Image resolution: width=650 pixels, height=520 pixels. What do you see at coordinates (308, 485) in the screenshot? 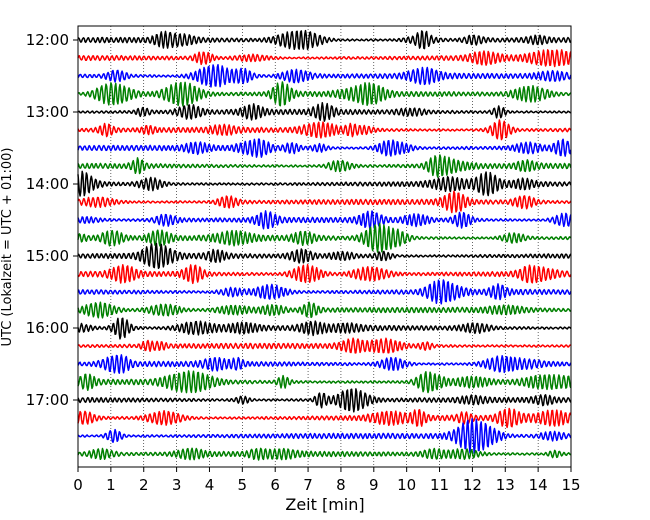
I see `x-tick-label: 7` at bounding box center [308, 485].